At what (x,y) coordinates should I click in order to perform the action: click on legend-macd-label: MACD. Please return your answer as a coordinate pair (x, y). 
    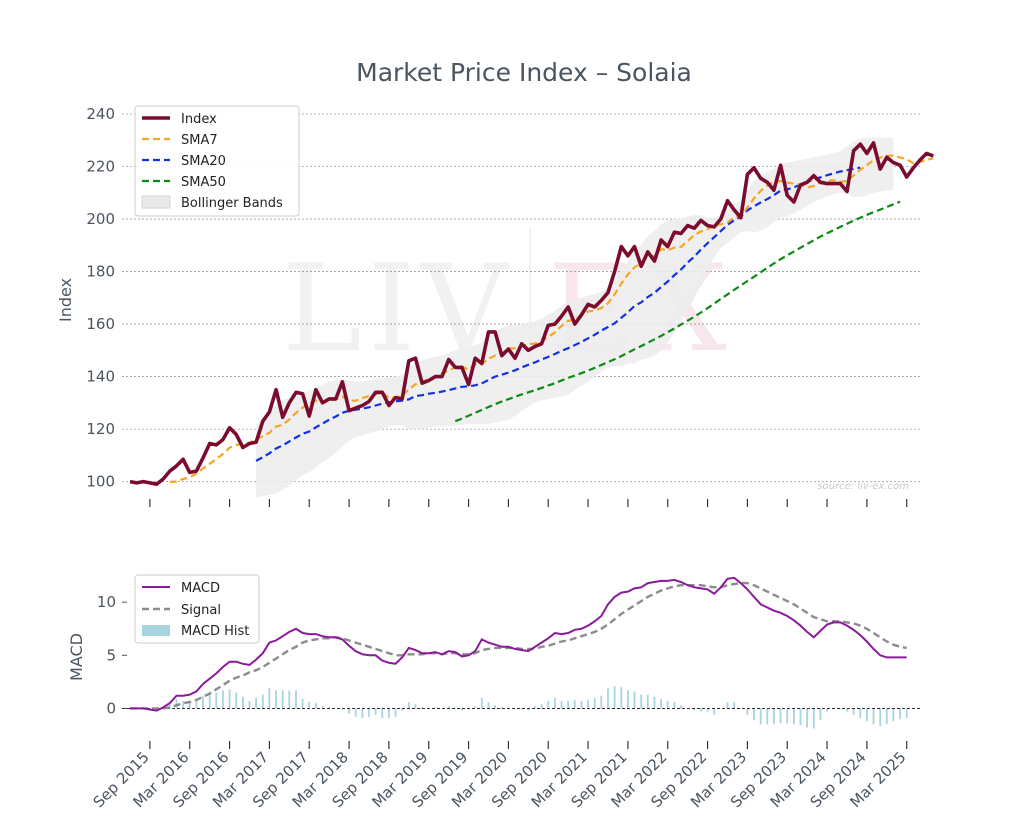
    Looking at the image, I should click on (200, 588).